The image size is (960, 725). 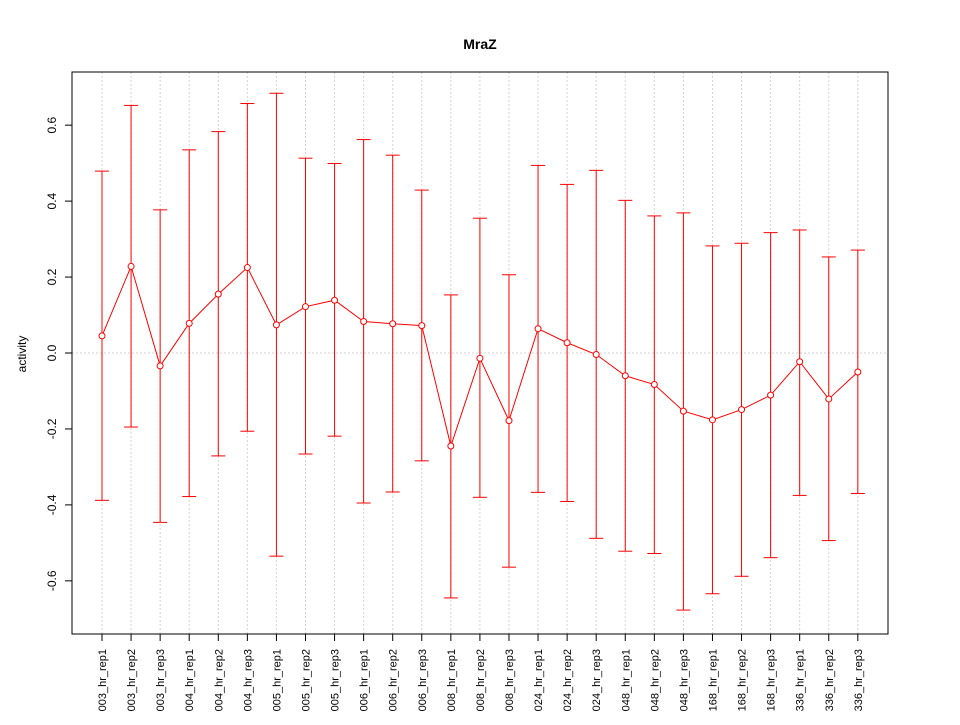 What do you see at coordinates (161, 680) in the screenshot?
I see `x-tick-label: 003_hr_rep3` at bounding box center [161, 680].